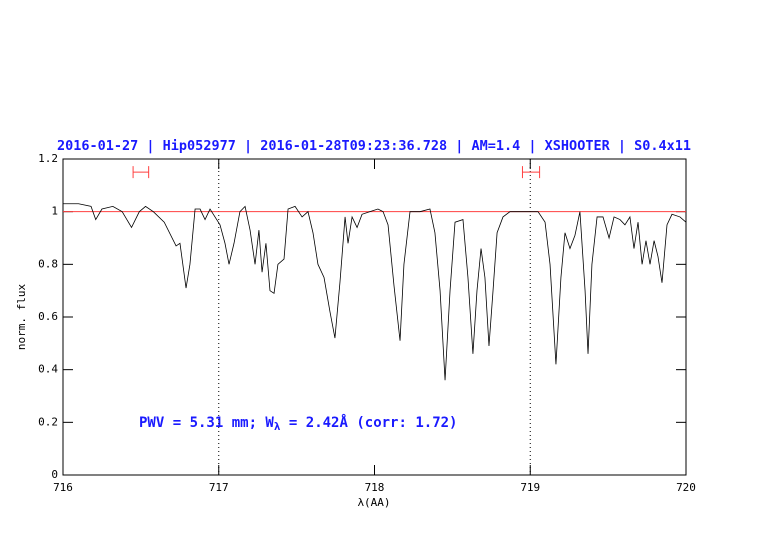  Describe the element at coordinates (277, 426) in the screenshot. I see `annotation-subscript: λ` at that location.